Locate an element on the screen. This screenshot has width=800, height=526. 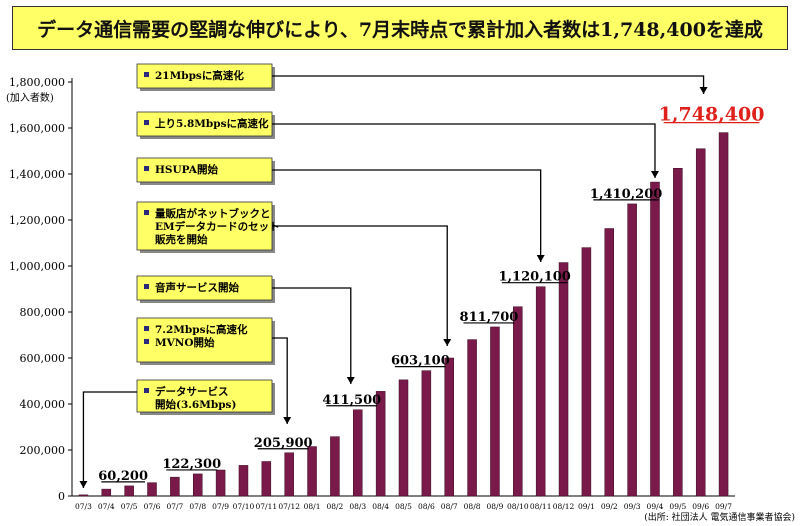
y-tick-label: 1,000,000 is located at coordinates (37, 266).